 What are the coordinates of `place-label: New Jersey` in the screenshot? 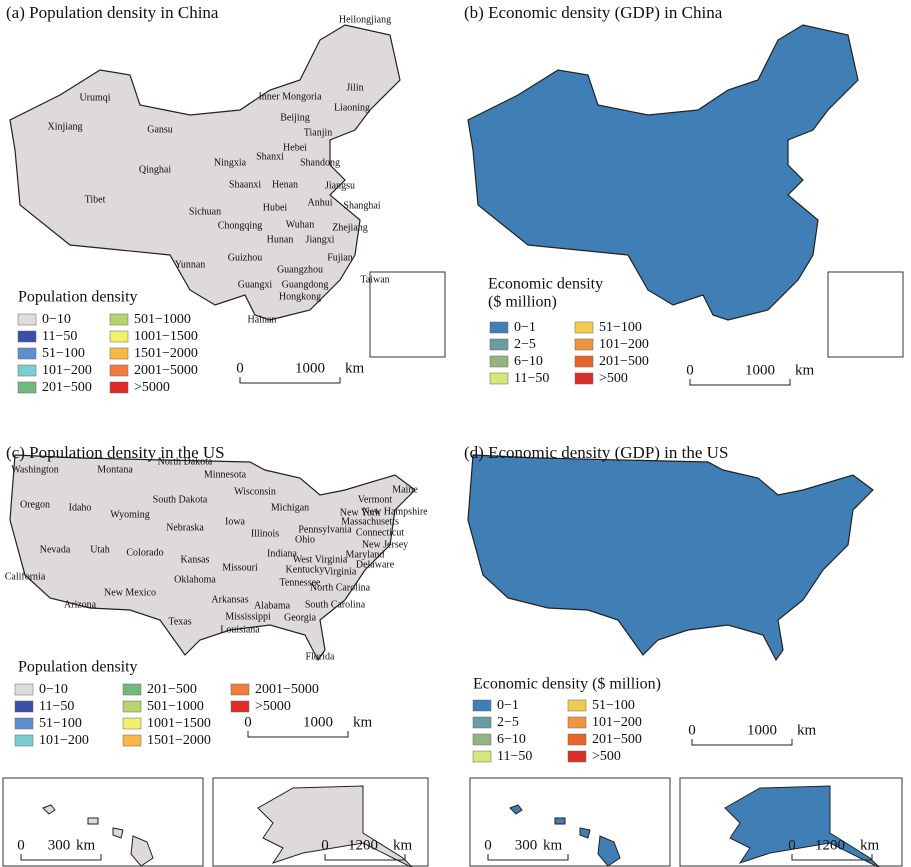 It's located at (385, 544).